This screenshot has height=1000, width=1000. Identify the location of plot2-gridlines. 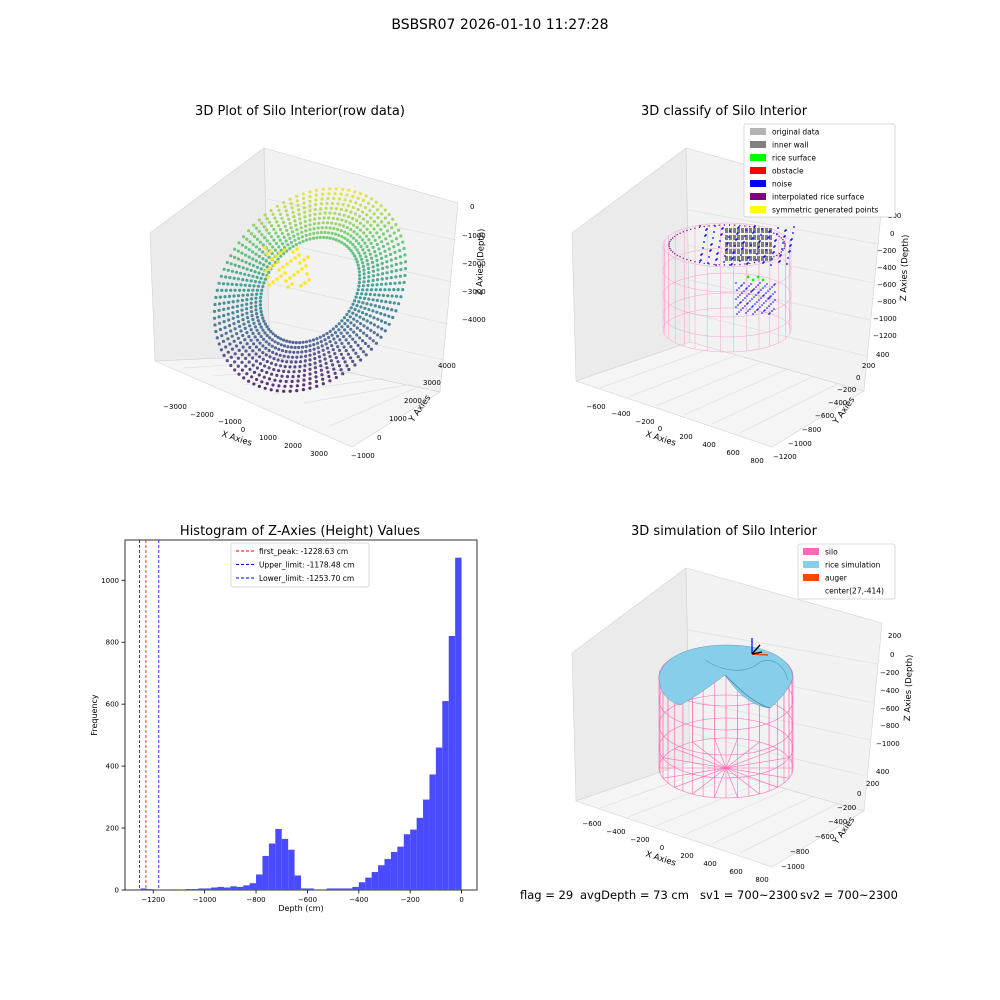
(739, 321).